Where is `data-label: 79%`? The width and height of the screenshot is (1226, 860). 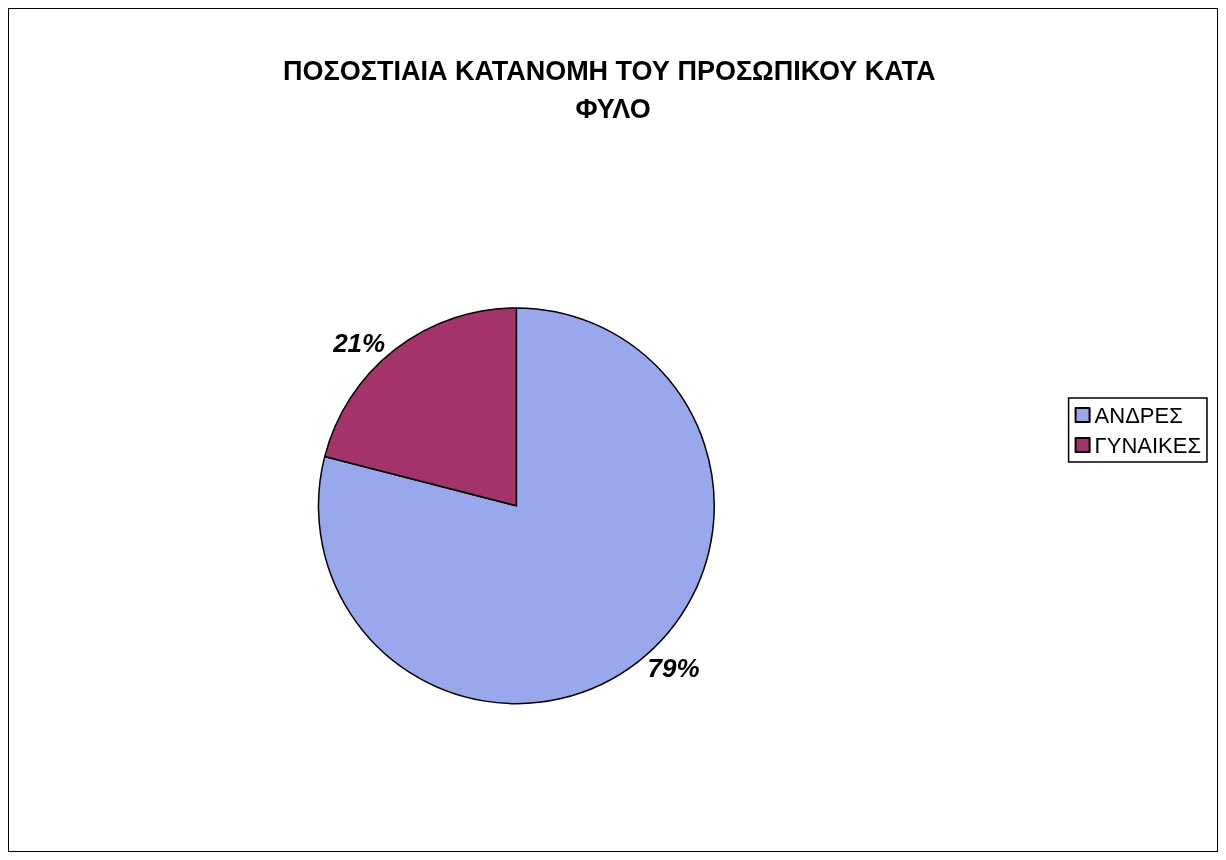 data-label: 79% is located at coordinates (673, 668).